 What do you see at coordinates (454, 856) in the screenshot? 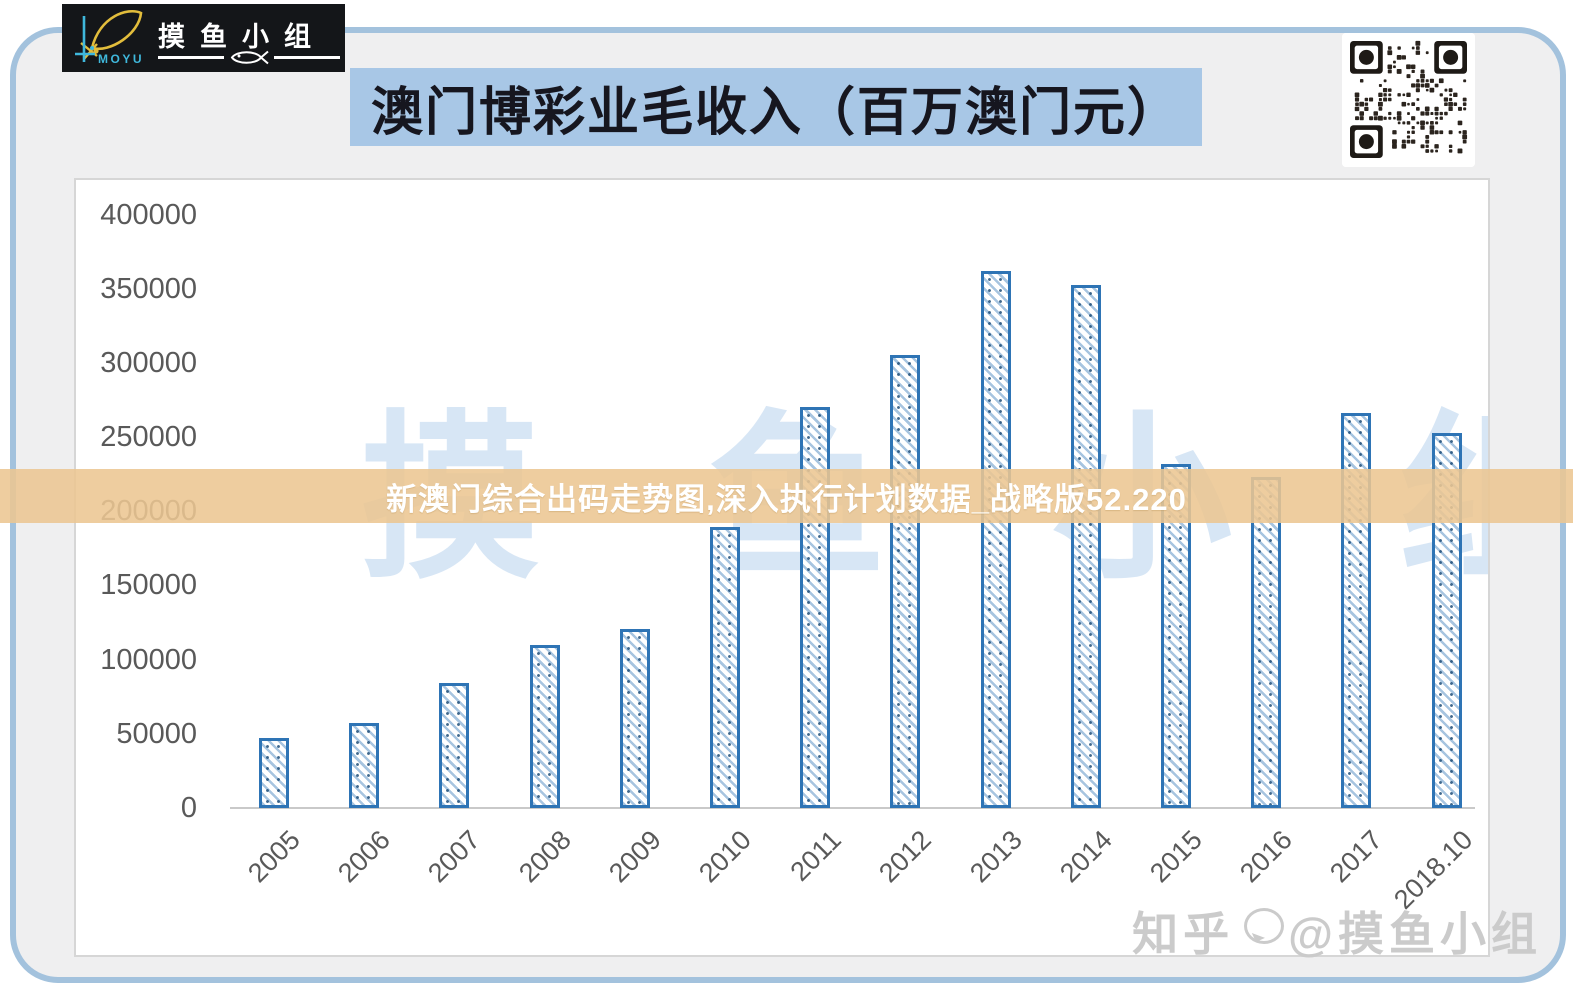
I see `x-axis-tick-text: 2007` at bounding box center [454, 856].